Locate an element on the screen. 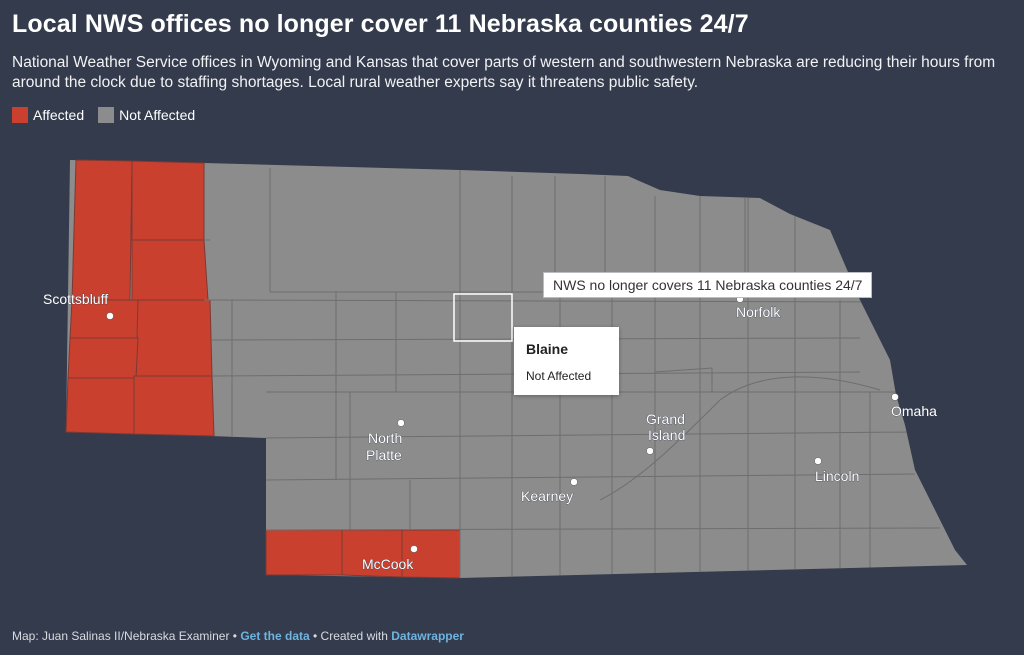 This screenshot has width=1024, height=655. legend-item-affected: Affected is located at coordinates (48, 115).